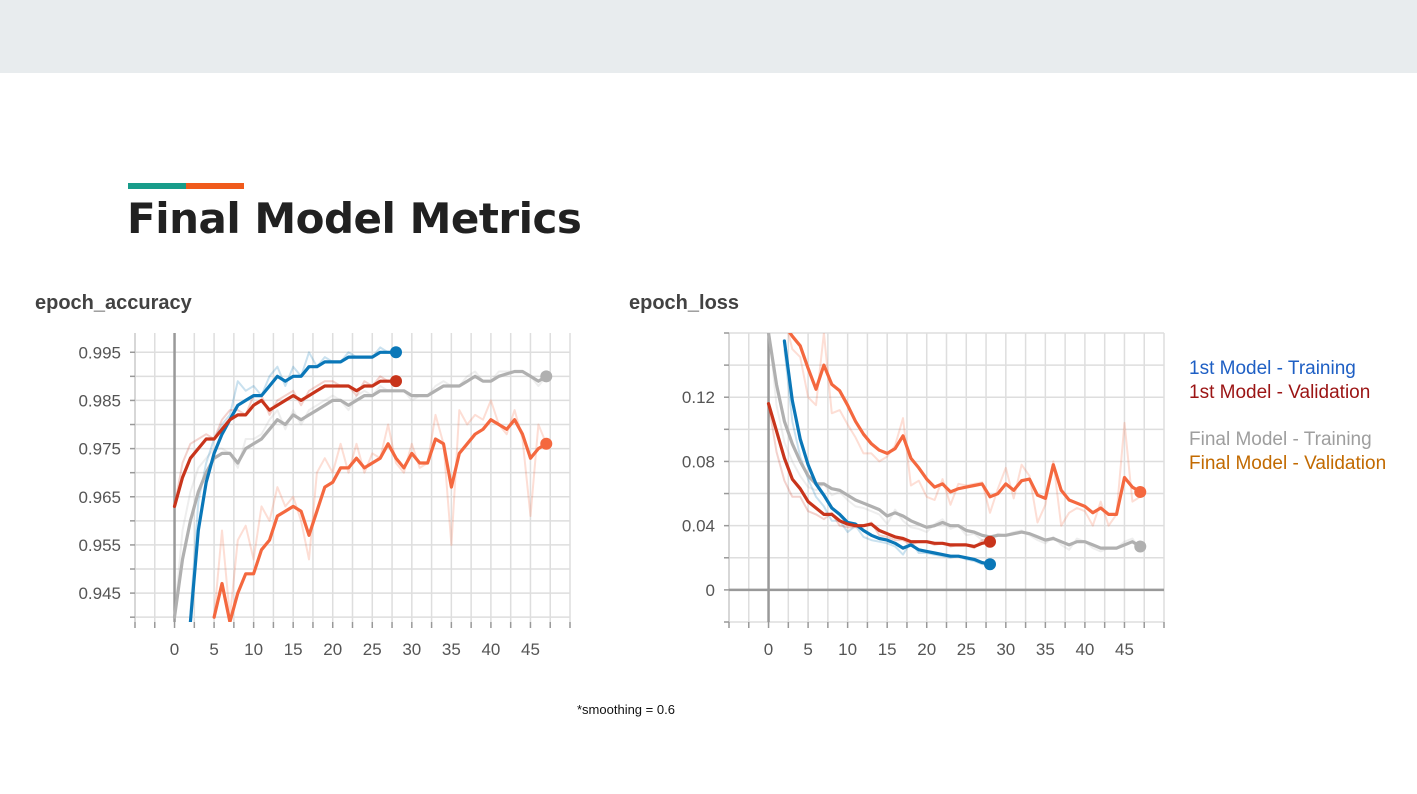 The width and height of the screenshot is (1417, 794). Describe the element at coordinates (710, 590) in the screenshot. I see `y-tick-label: 0` at that location.